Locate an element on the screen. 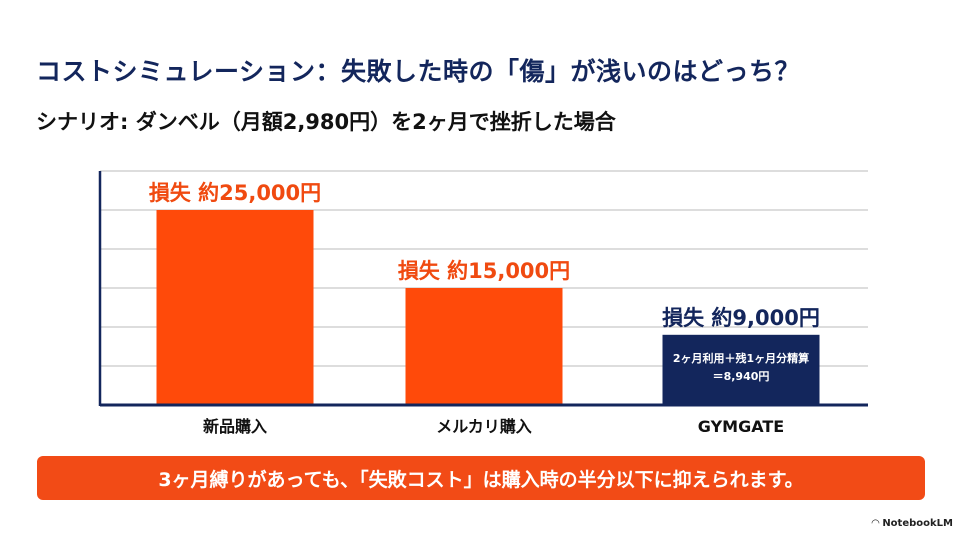  page-title: コストシミュレーション：失敗した時の「傷」が浅いのはどっち？ is located at coordinates (418, 71).